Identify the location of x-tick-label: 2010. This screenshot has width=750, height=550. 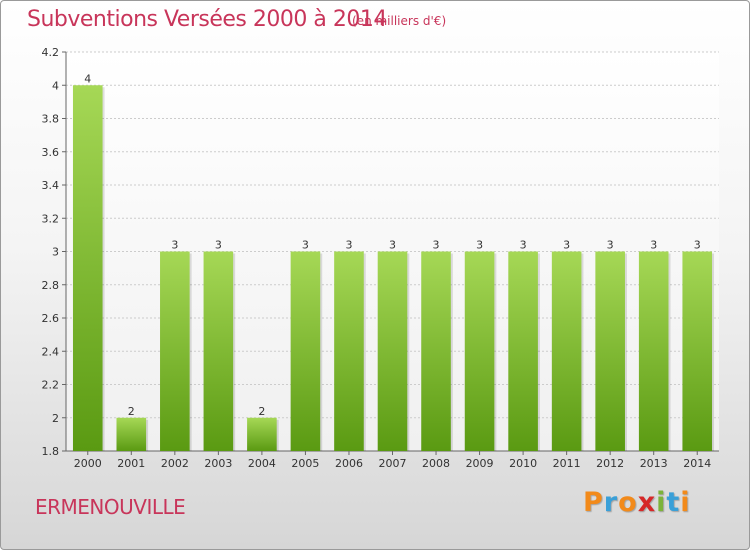
(523, 463).